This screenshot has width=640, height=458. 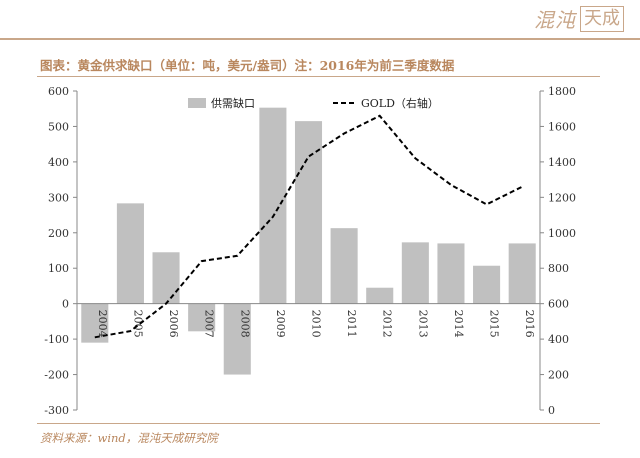 What do you see at coordinates (58, 91) in the screenshot?
I see `left-tick-label: 600` at bounding box center [58, 91].